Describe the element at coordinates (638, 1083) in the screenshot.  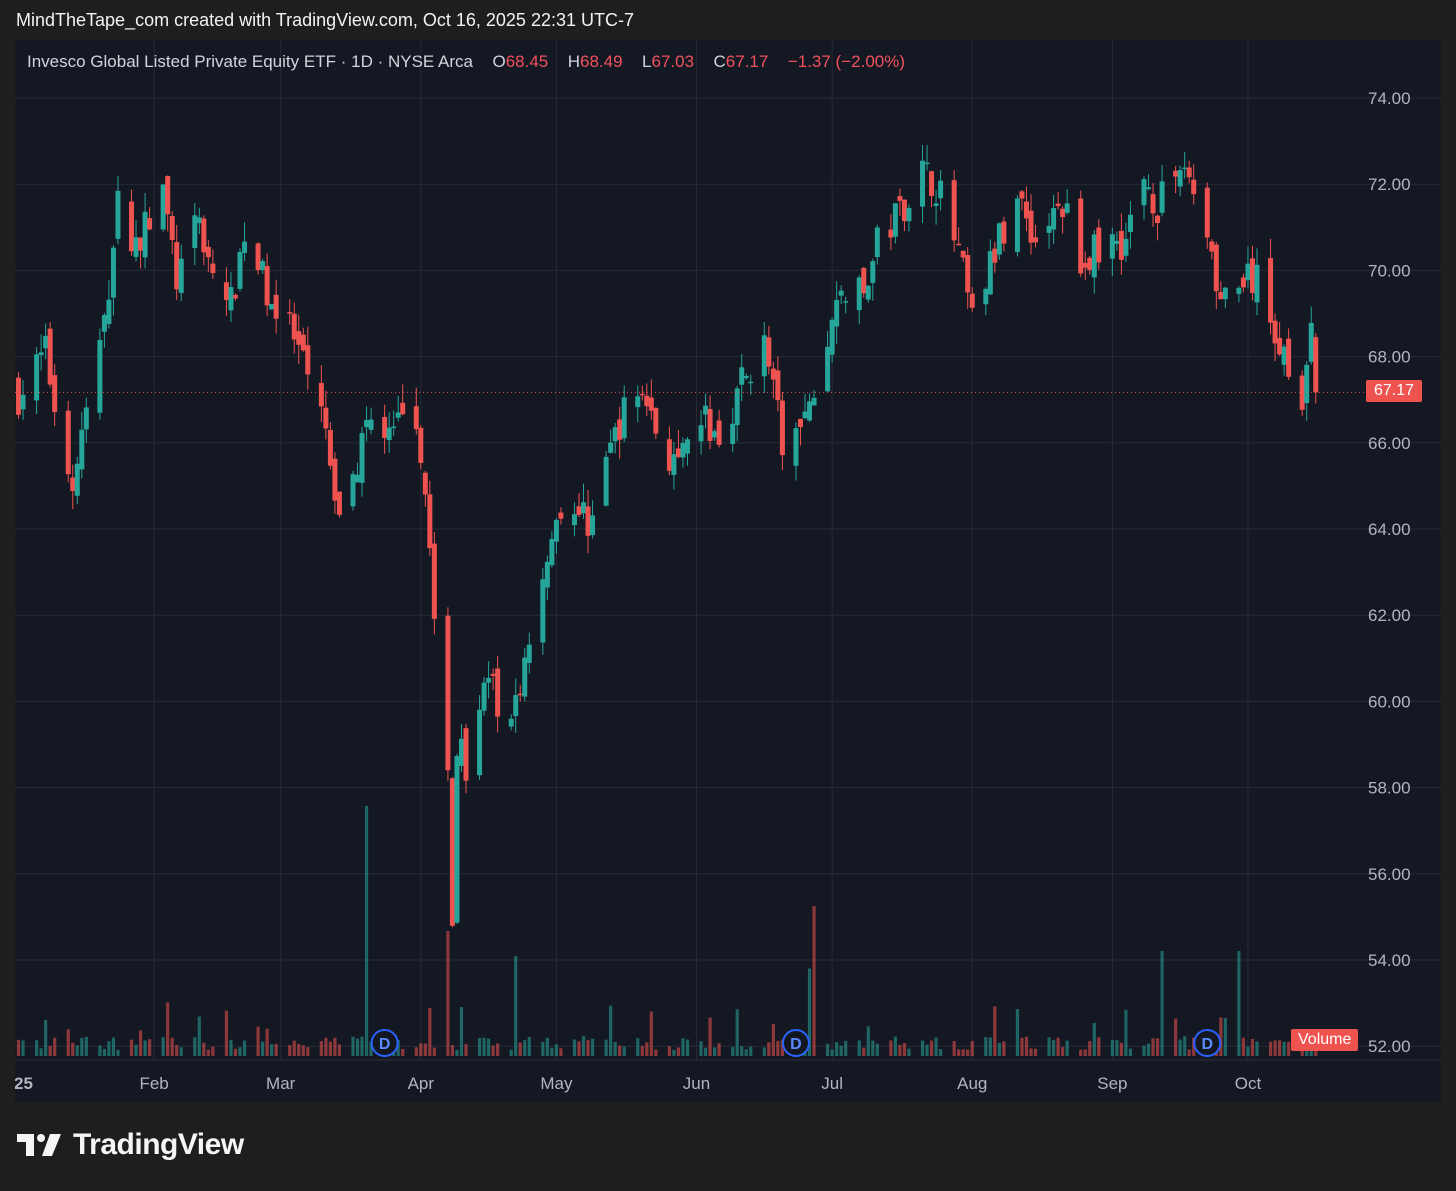
I see `date-axis: 2025 Feb Mar Apr May Jun Jul Aug Sep Oct` at that location.